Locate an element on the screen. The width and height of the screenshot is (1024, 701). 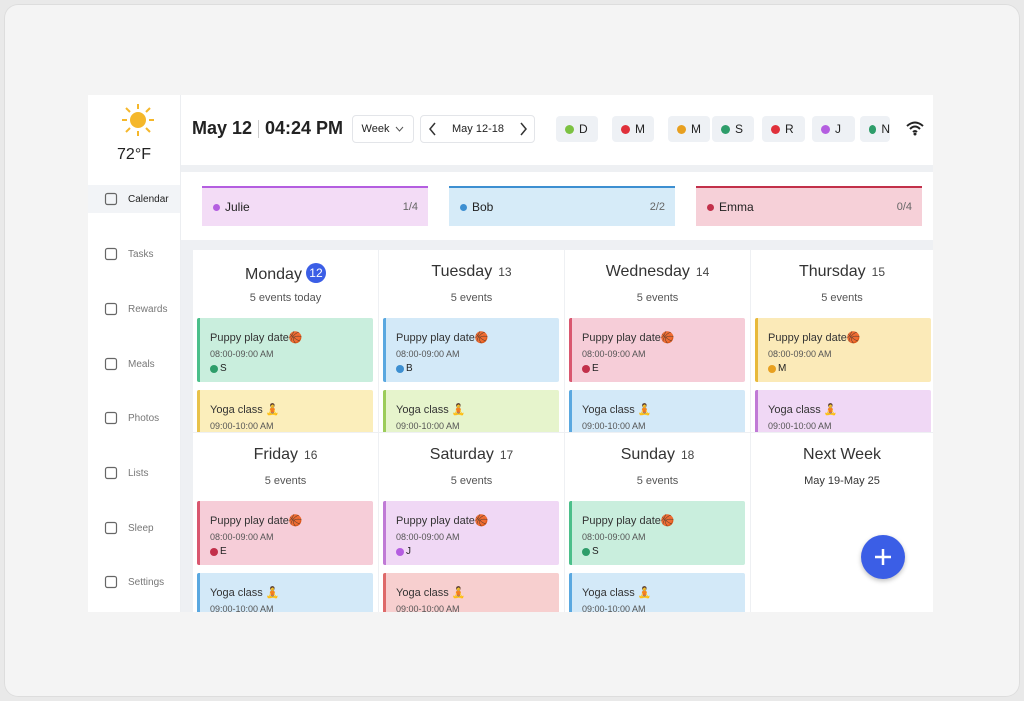
nav-item: Settings is located at coordinates (134, 582).